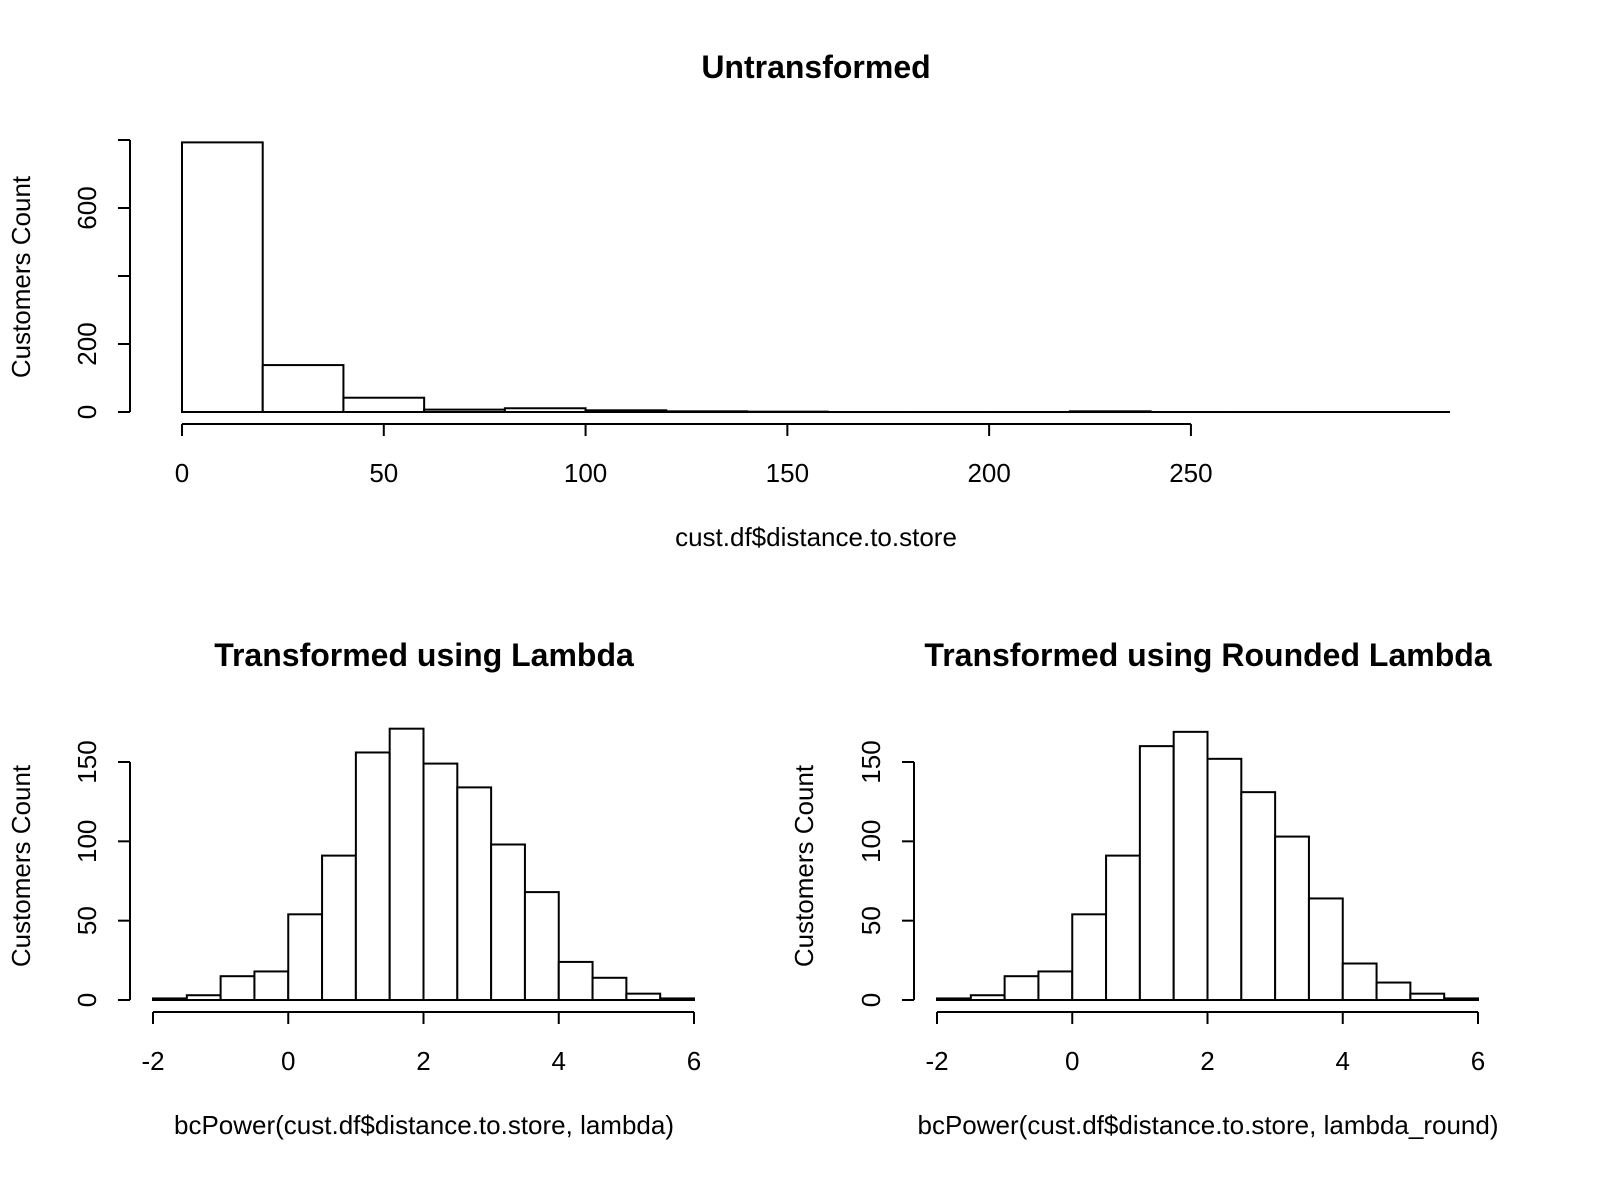 The width and height of the screenshot is (1600, 1200). What do you see at coordinates (787, 473) in the screenshot?
I see `x-tick-label: 150` at bounding box center [787, 473].